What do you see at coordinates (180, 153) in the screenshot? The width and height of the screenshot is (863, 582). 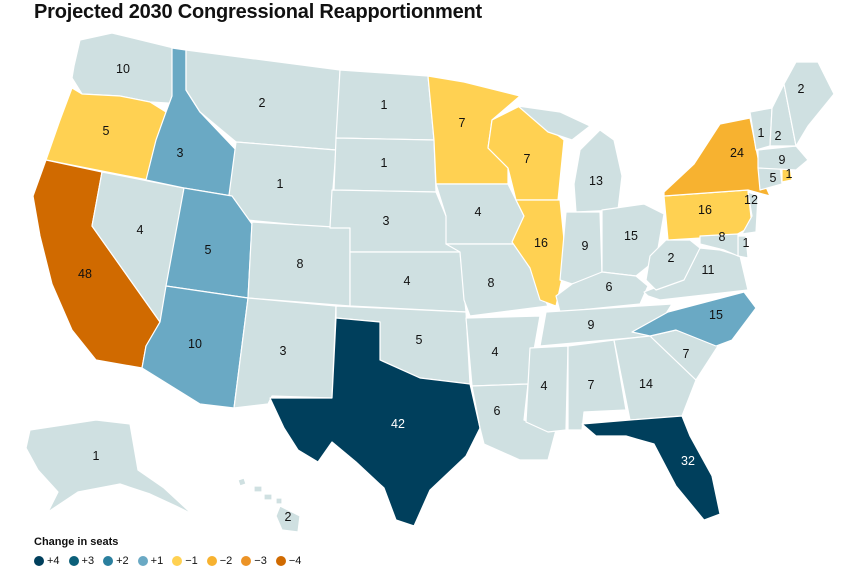 I see `label-ID: 3` at bounding box center [180, 153].